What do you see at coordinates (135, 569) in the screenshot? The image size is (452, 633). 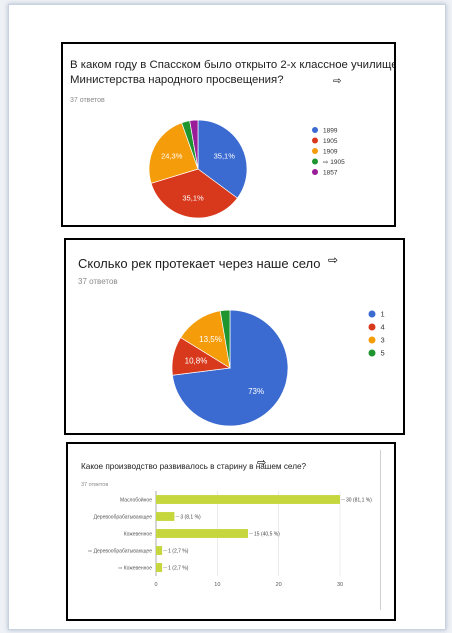 I see `category-label: ⇨ Кожевенное` at bounding box center [135, 569].